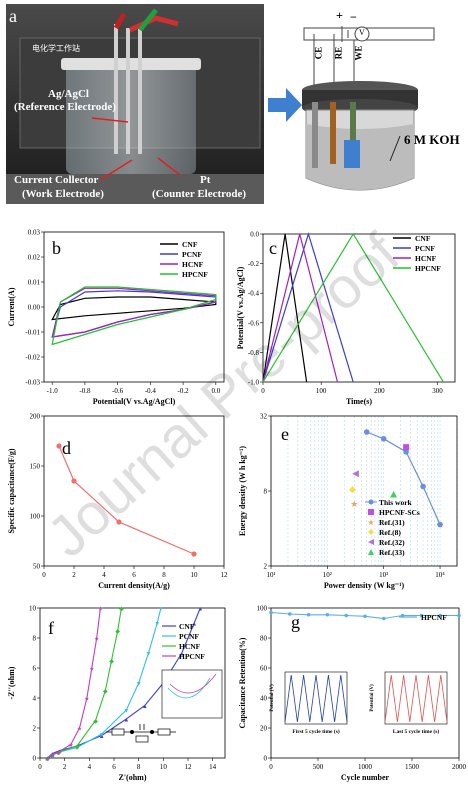  What do you see at coordinates (215, 391) in the screenshot?
I see `b-xtick-label: 0.0` at bounding box center [215, 391].